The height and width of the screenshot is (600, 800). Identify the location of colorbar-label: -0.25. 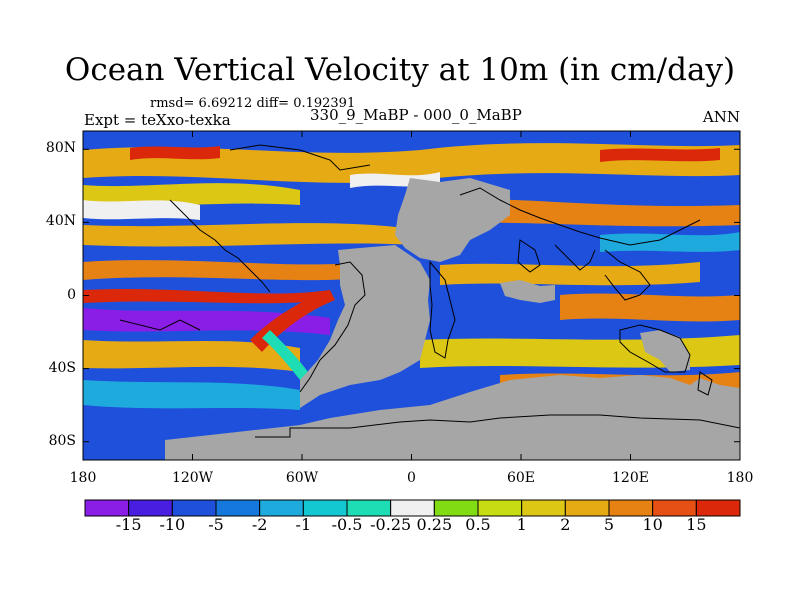
(391, 524).